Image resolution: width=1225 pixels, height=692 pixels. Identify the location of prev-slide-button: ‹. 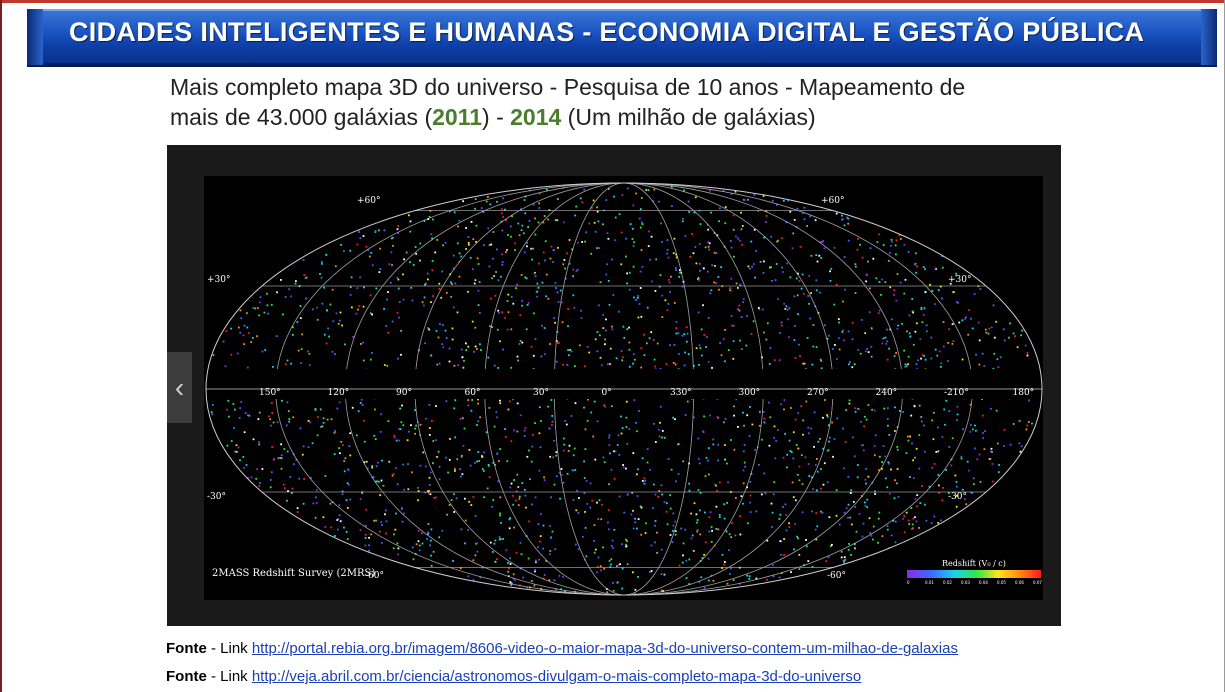
(179, 387).